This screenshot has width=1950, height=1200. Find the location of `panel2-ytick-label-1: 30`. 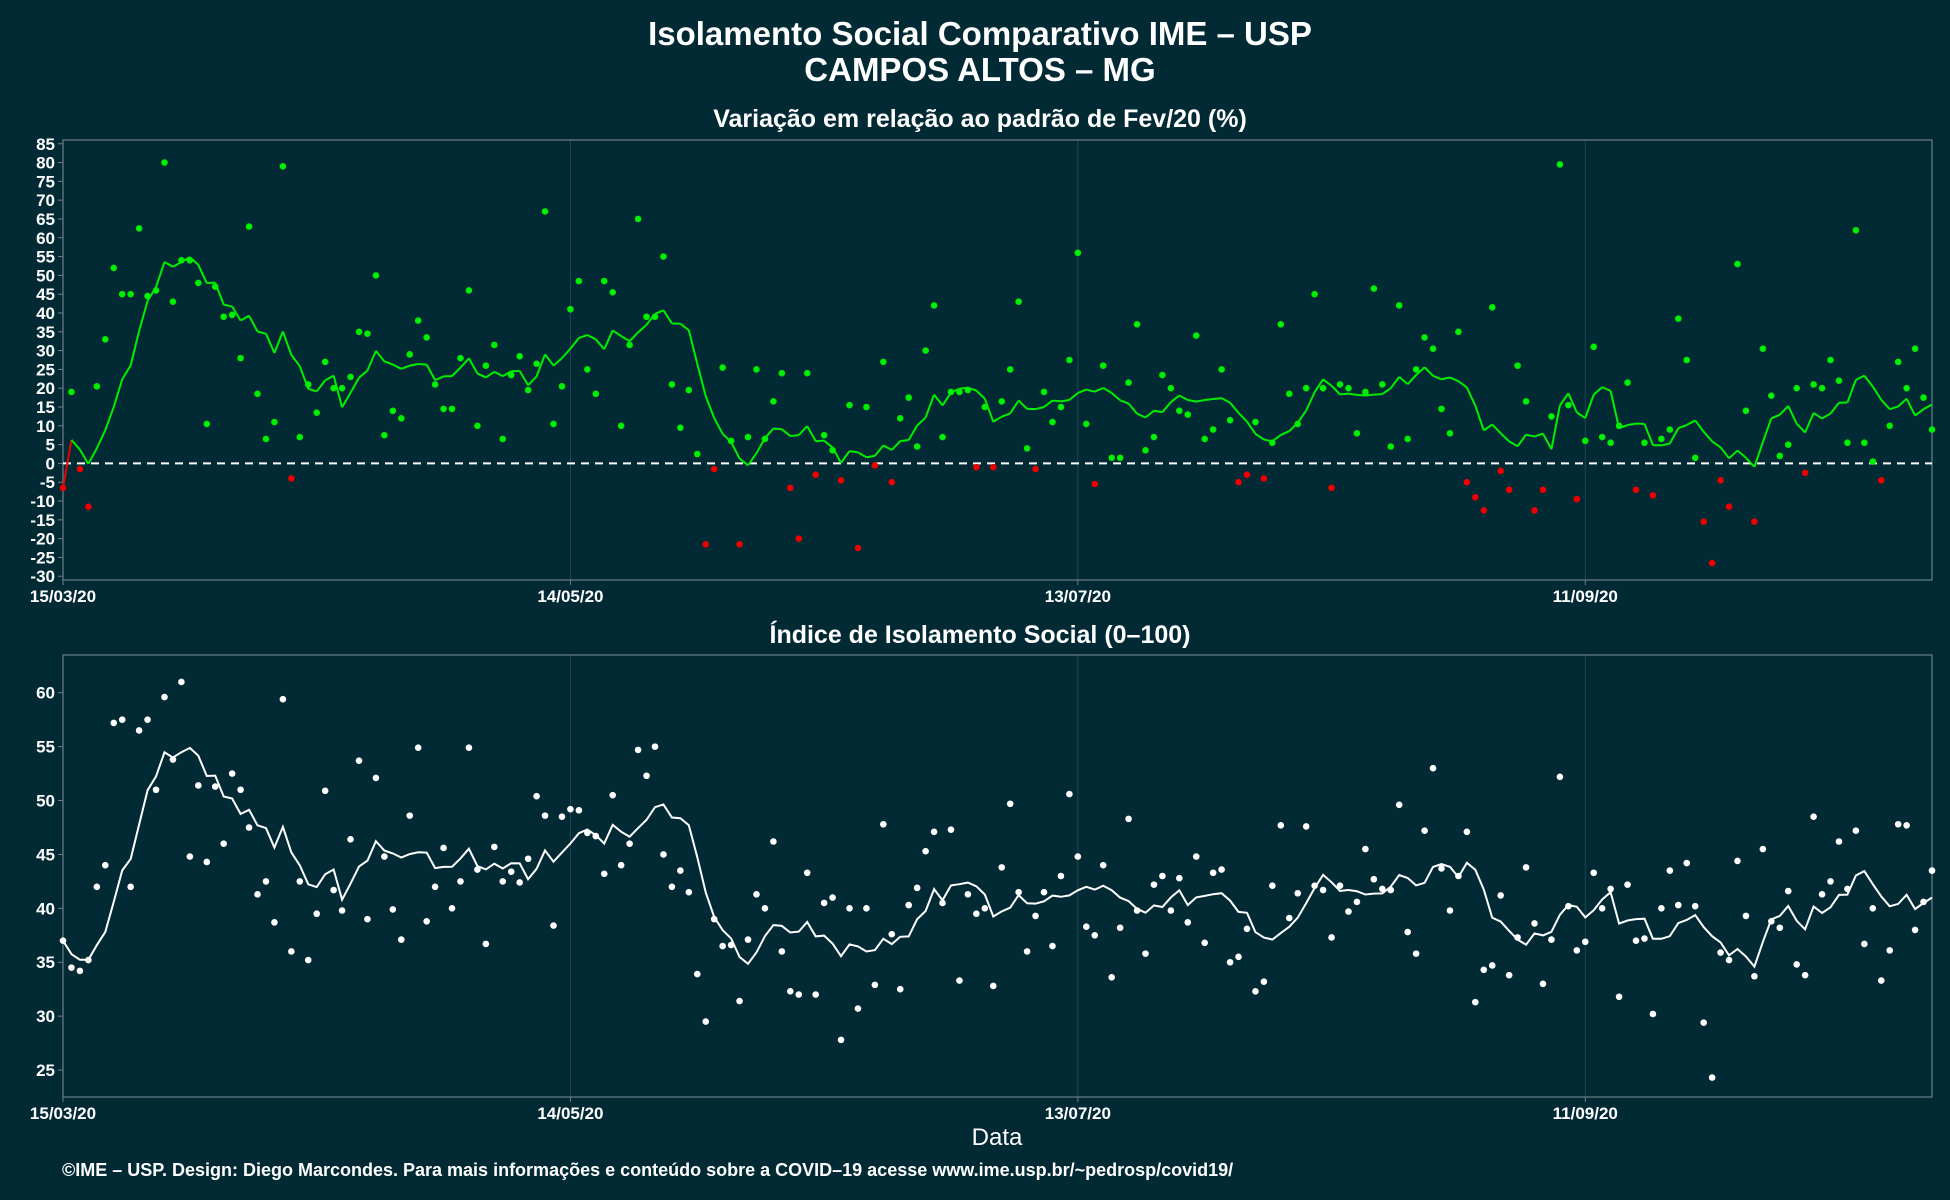

panel2-ytick-label-1: 30 is located at coordinates (45, 1016).